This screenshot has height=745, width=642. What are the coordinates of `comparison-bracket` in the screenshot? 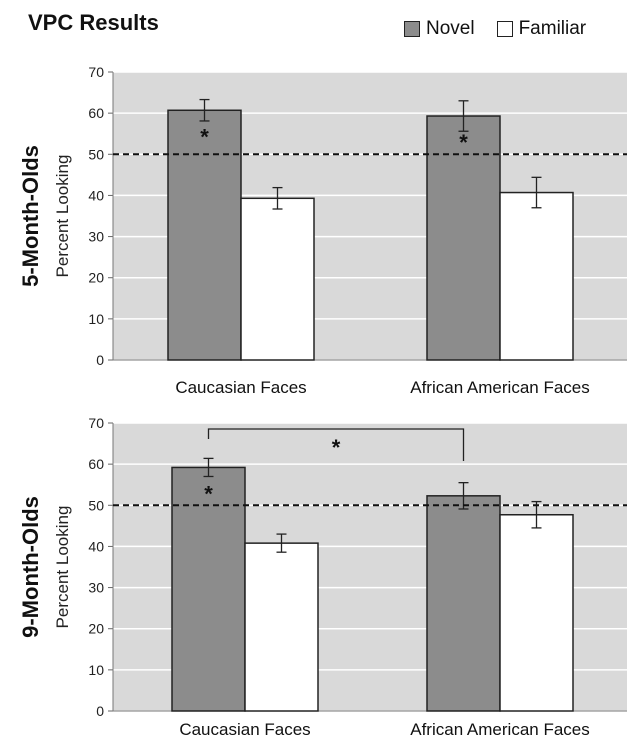 It's located at (336, 444).